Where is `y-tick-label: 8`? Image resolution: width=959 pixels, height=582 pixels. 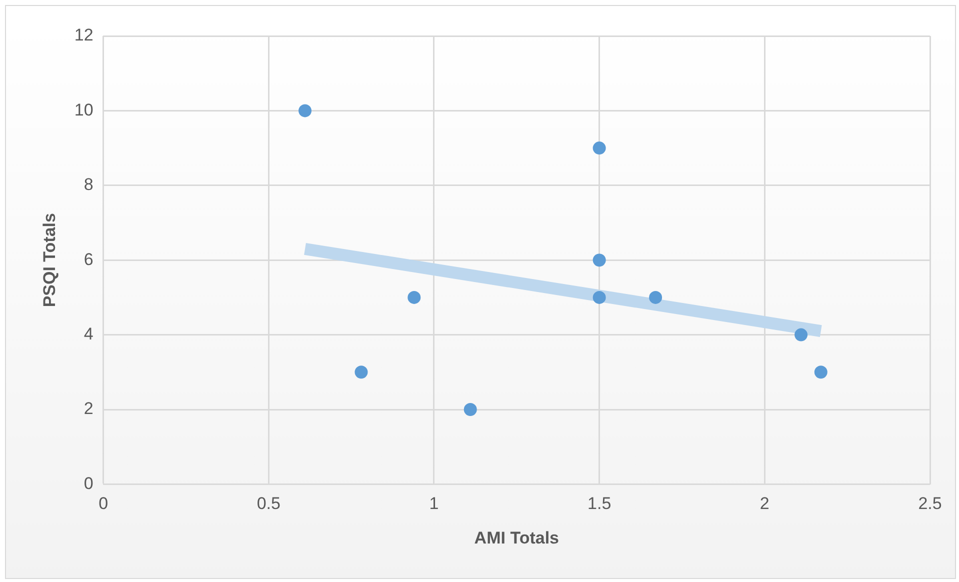
y-tick-label: 8 is located at coordinates (89, 184).